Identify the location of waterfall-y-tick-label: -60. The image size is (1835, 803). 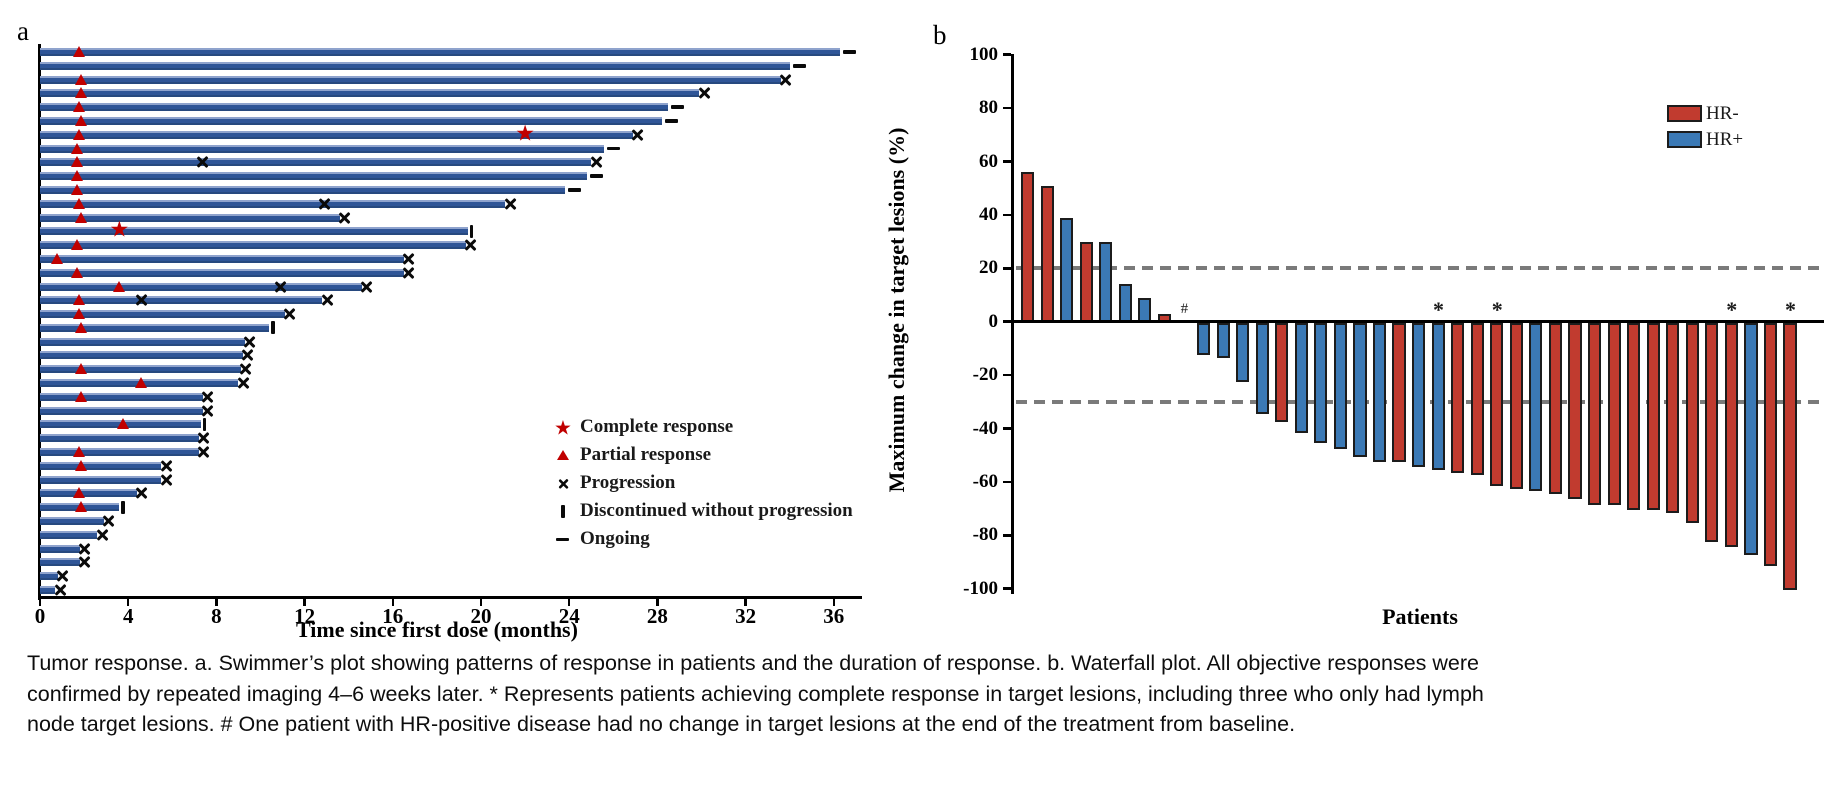
(985, 481).